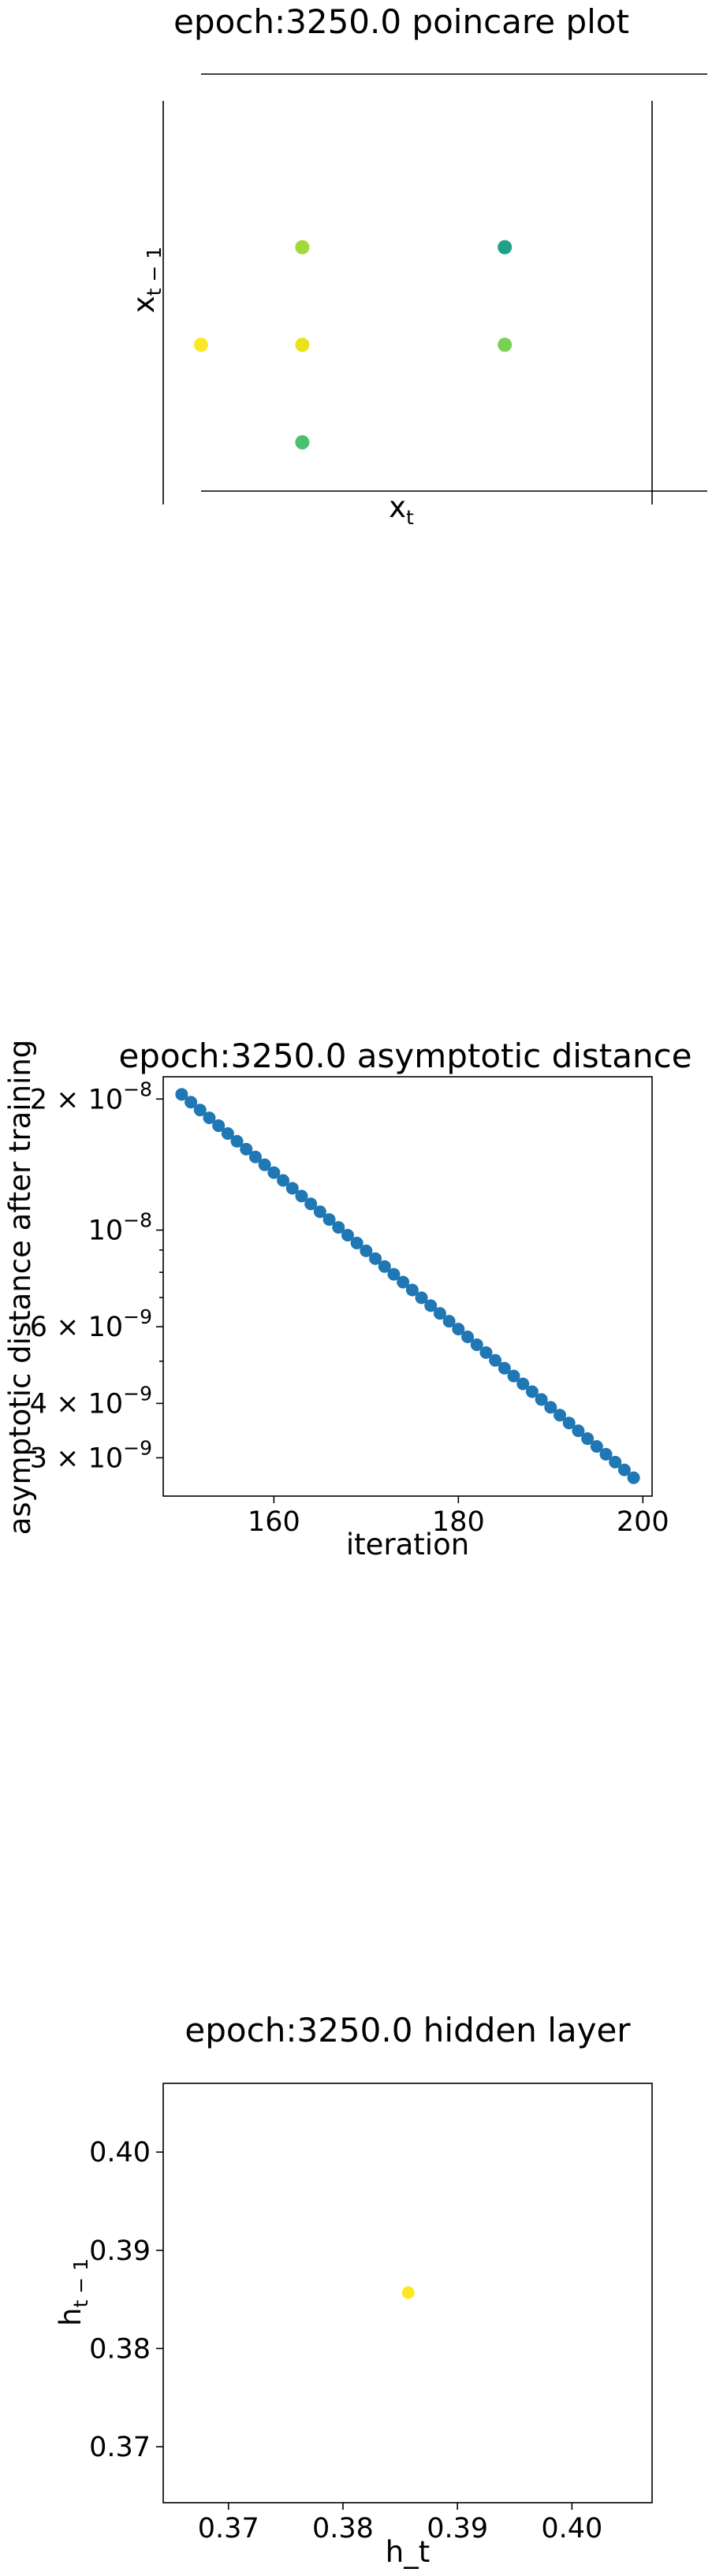  I want to click on asymptotic-x-tick-label: 160, so click(274, 1522).